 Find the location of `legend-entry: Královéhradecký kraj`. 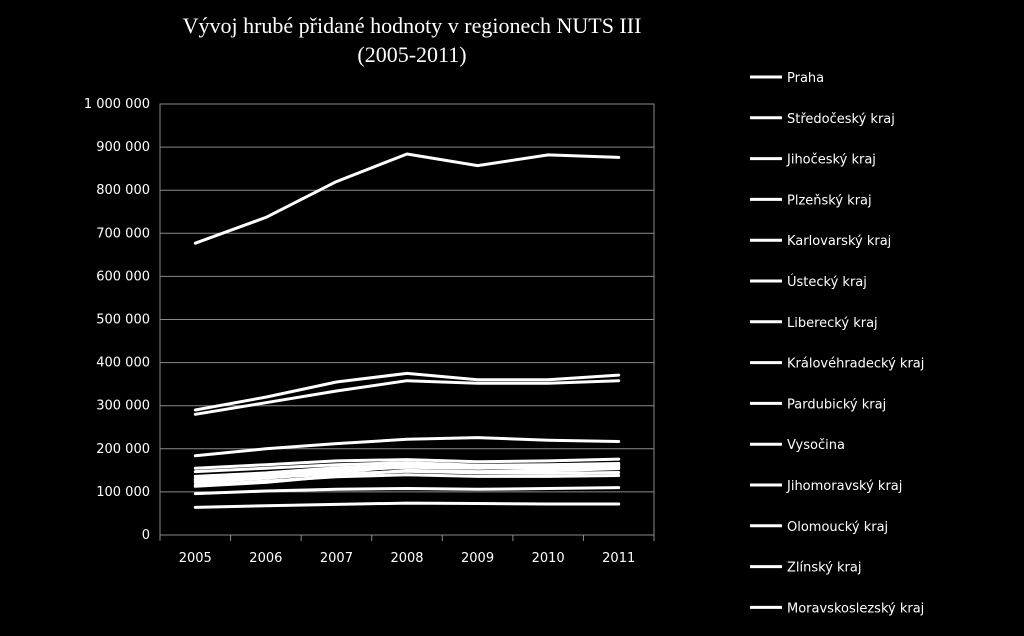

legend-entry: Královéhradecký kraj is located at coordinates (855, 364).